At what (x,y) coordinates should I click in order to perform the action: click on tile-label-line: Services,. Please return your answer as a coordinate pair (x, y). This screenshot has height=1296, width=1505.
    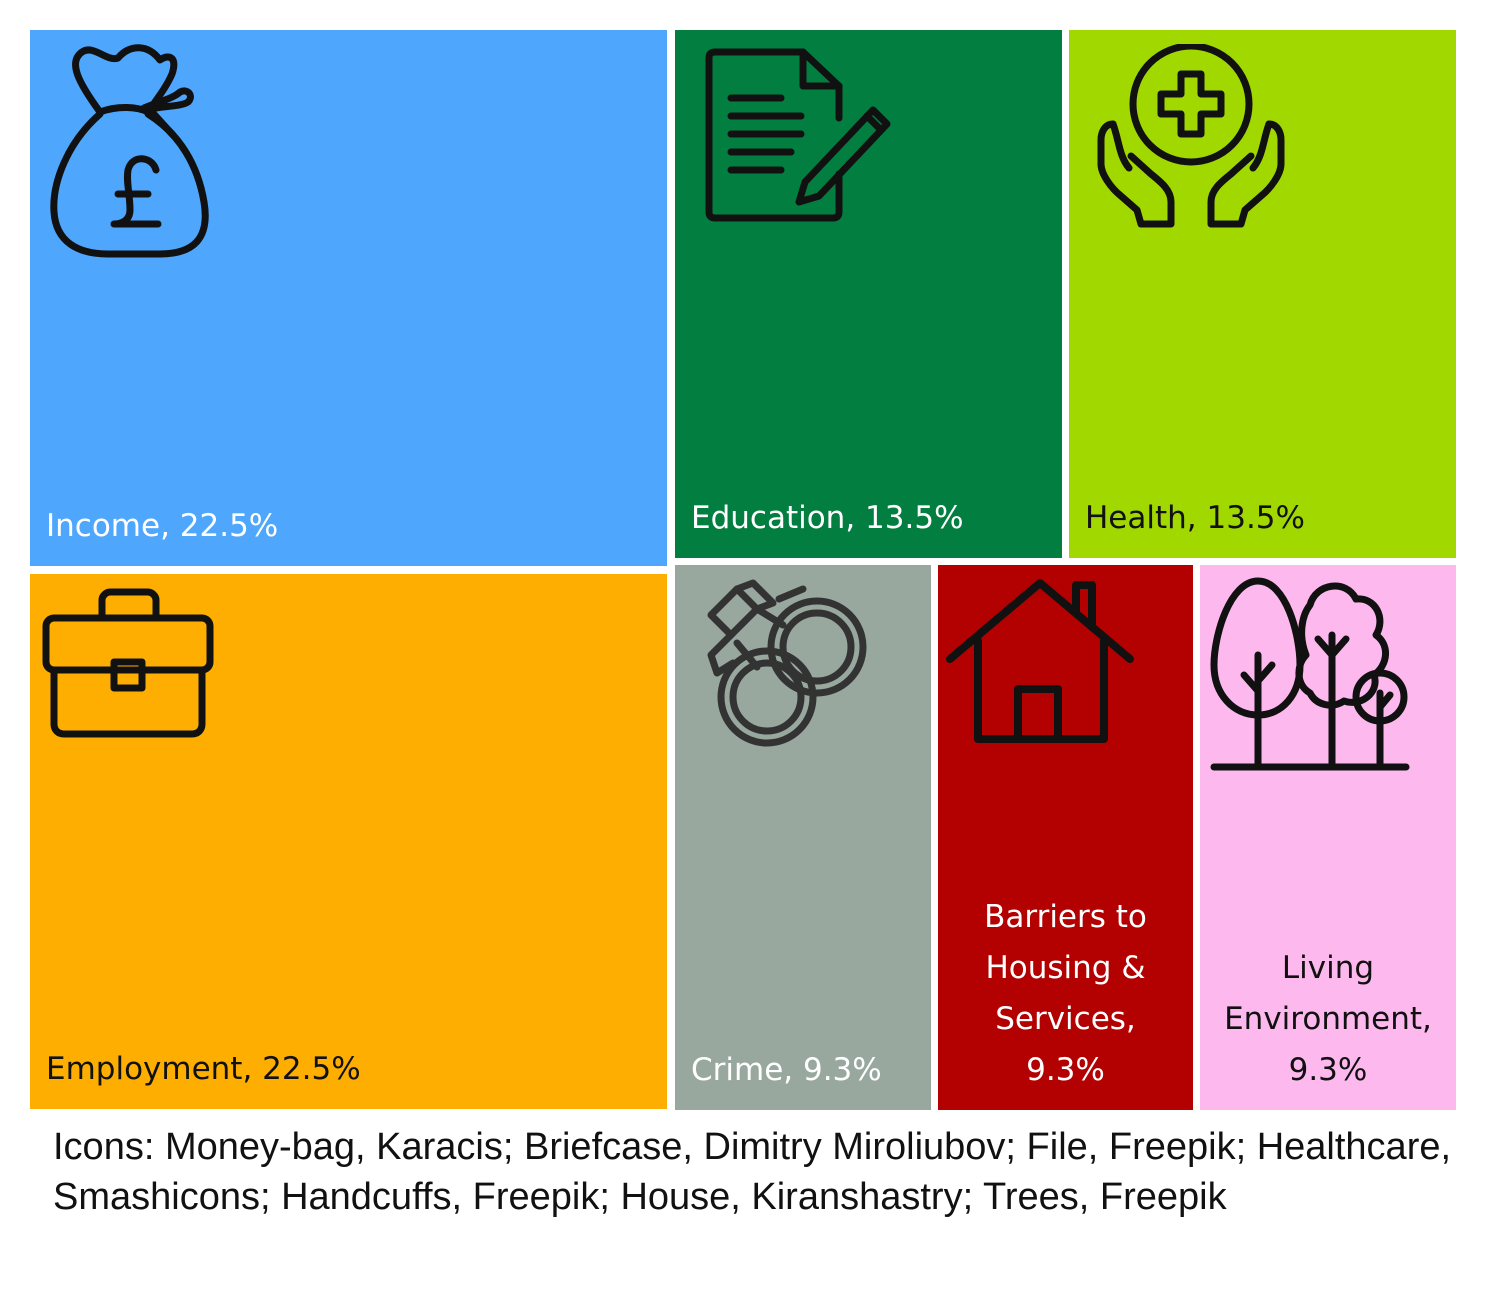
    Looking at the image, I should click on (1065, 1019).